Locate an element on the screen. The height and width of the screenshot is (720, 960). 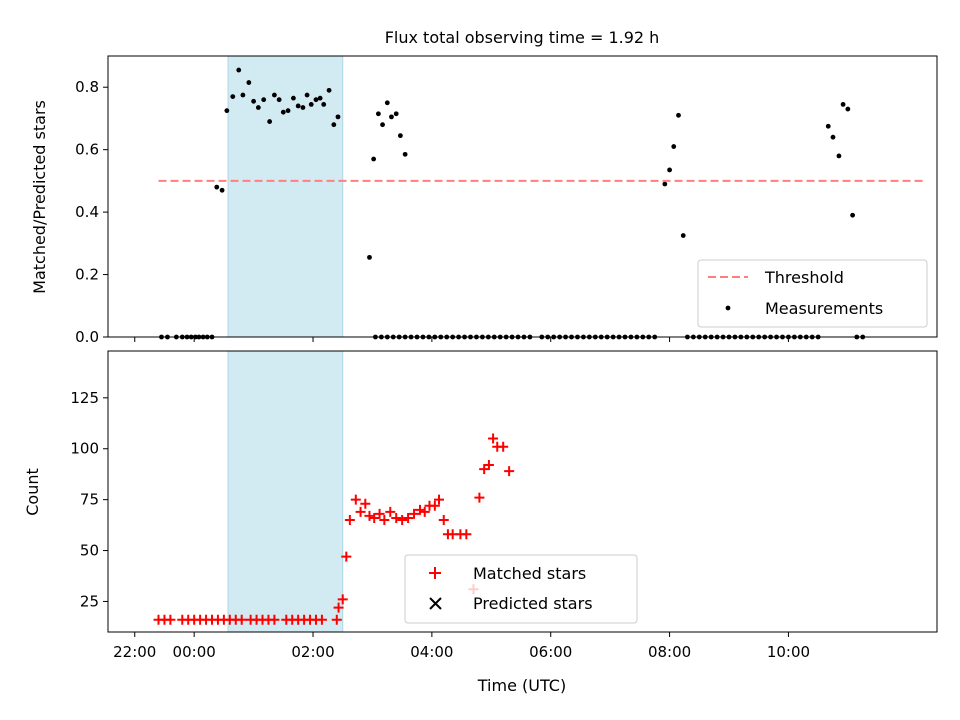
top-y-tick-label-3: 0.6 is located at coordinates (87, 150).